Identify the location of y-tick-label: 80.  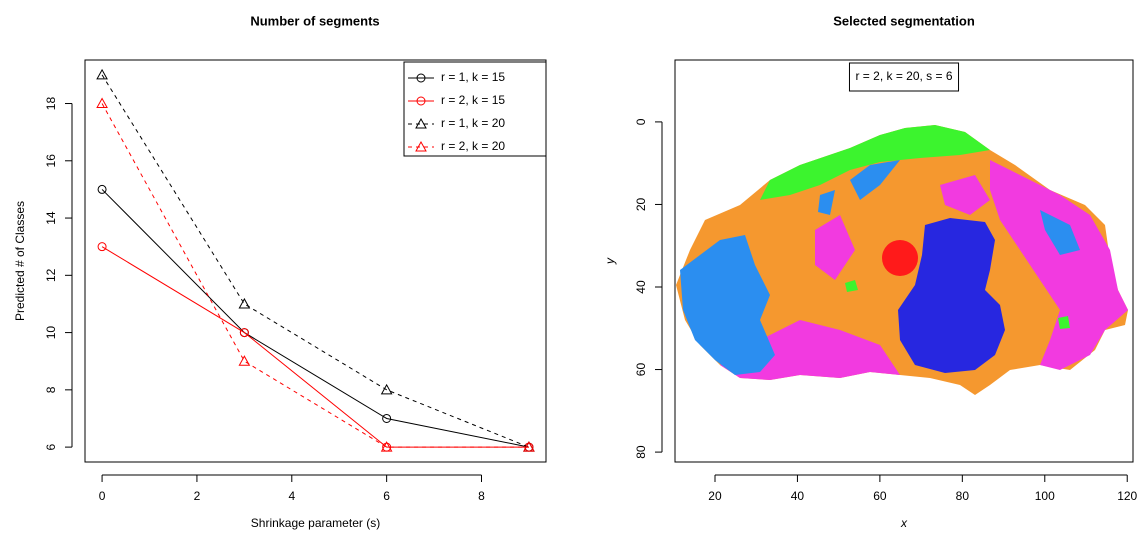
(641, 452).